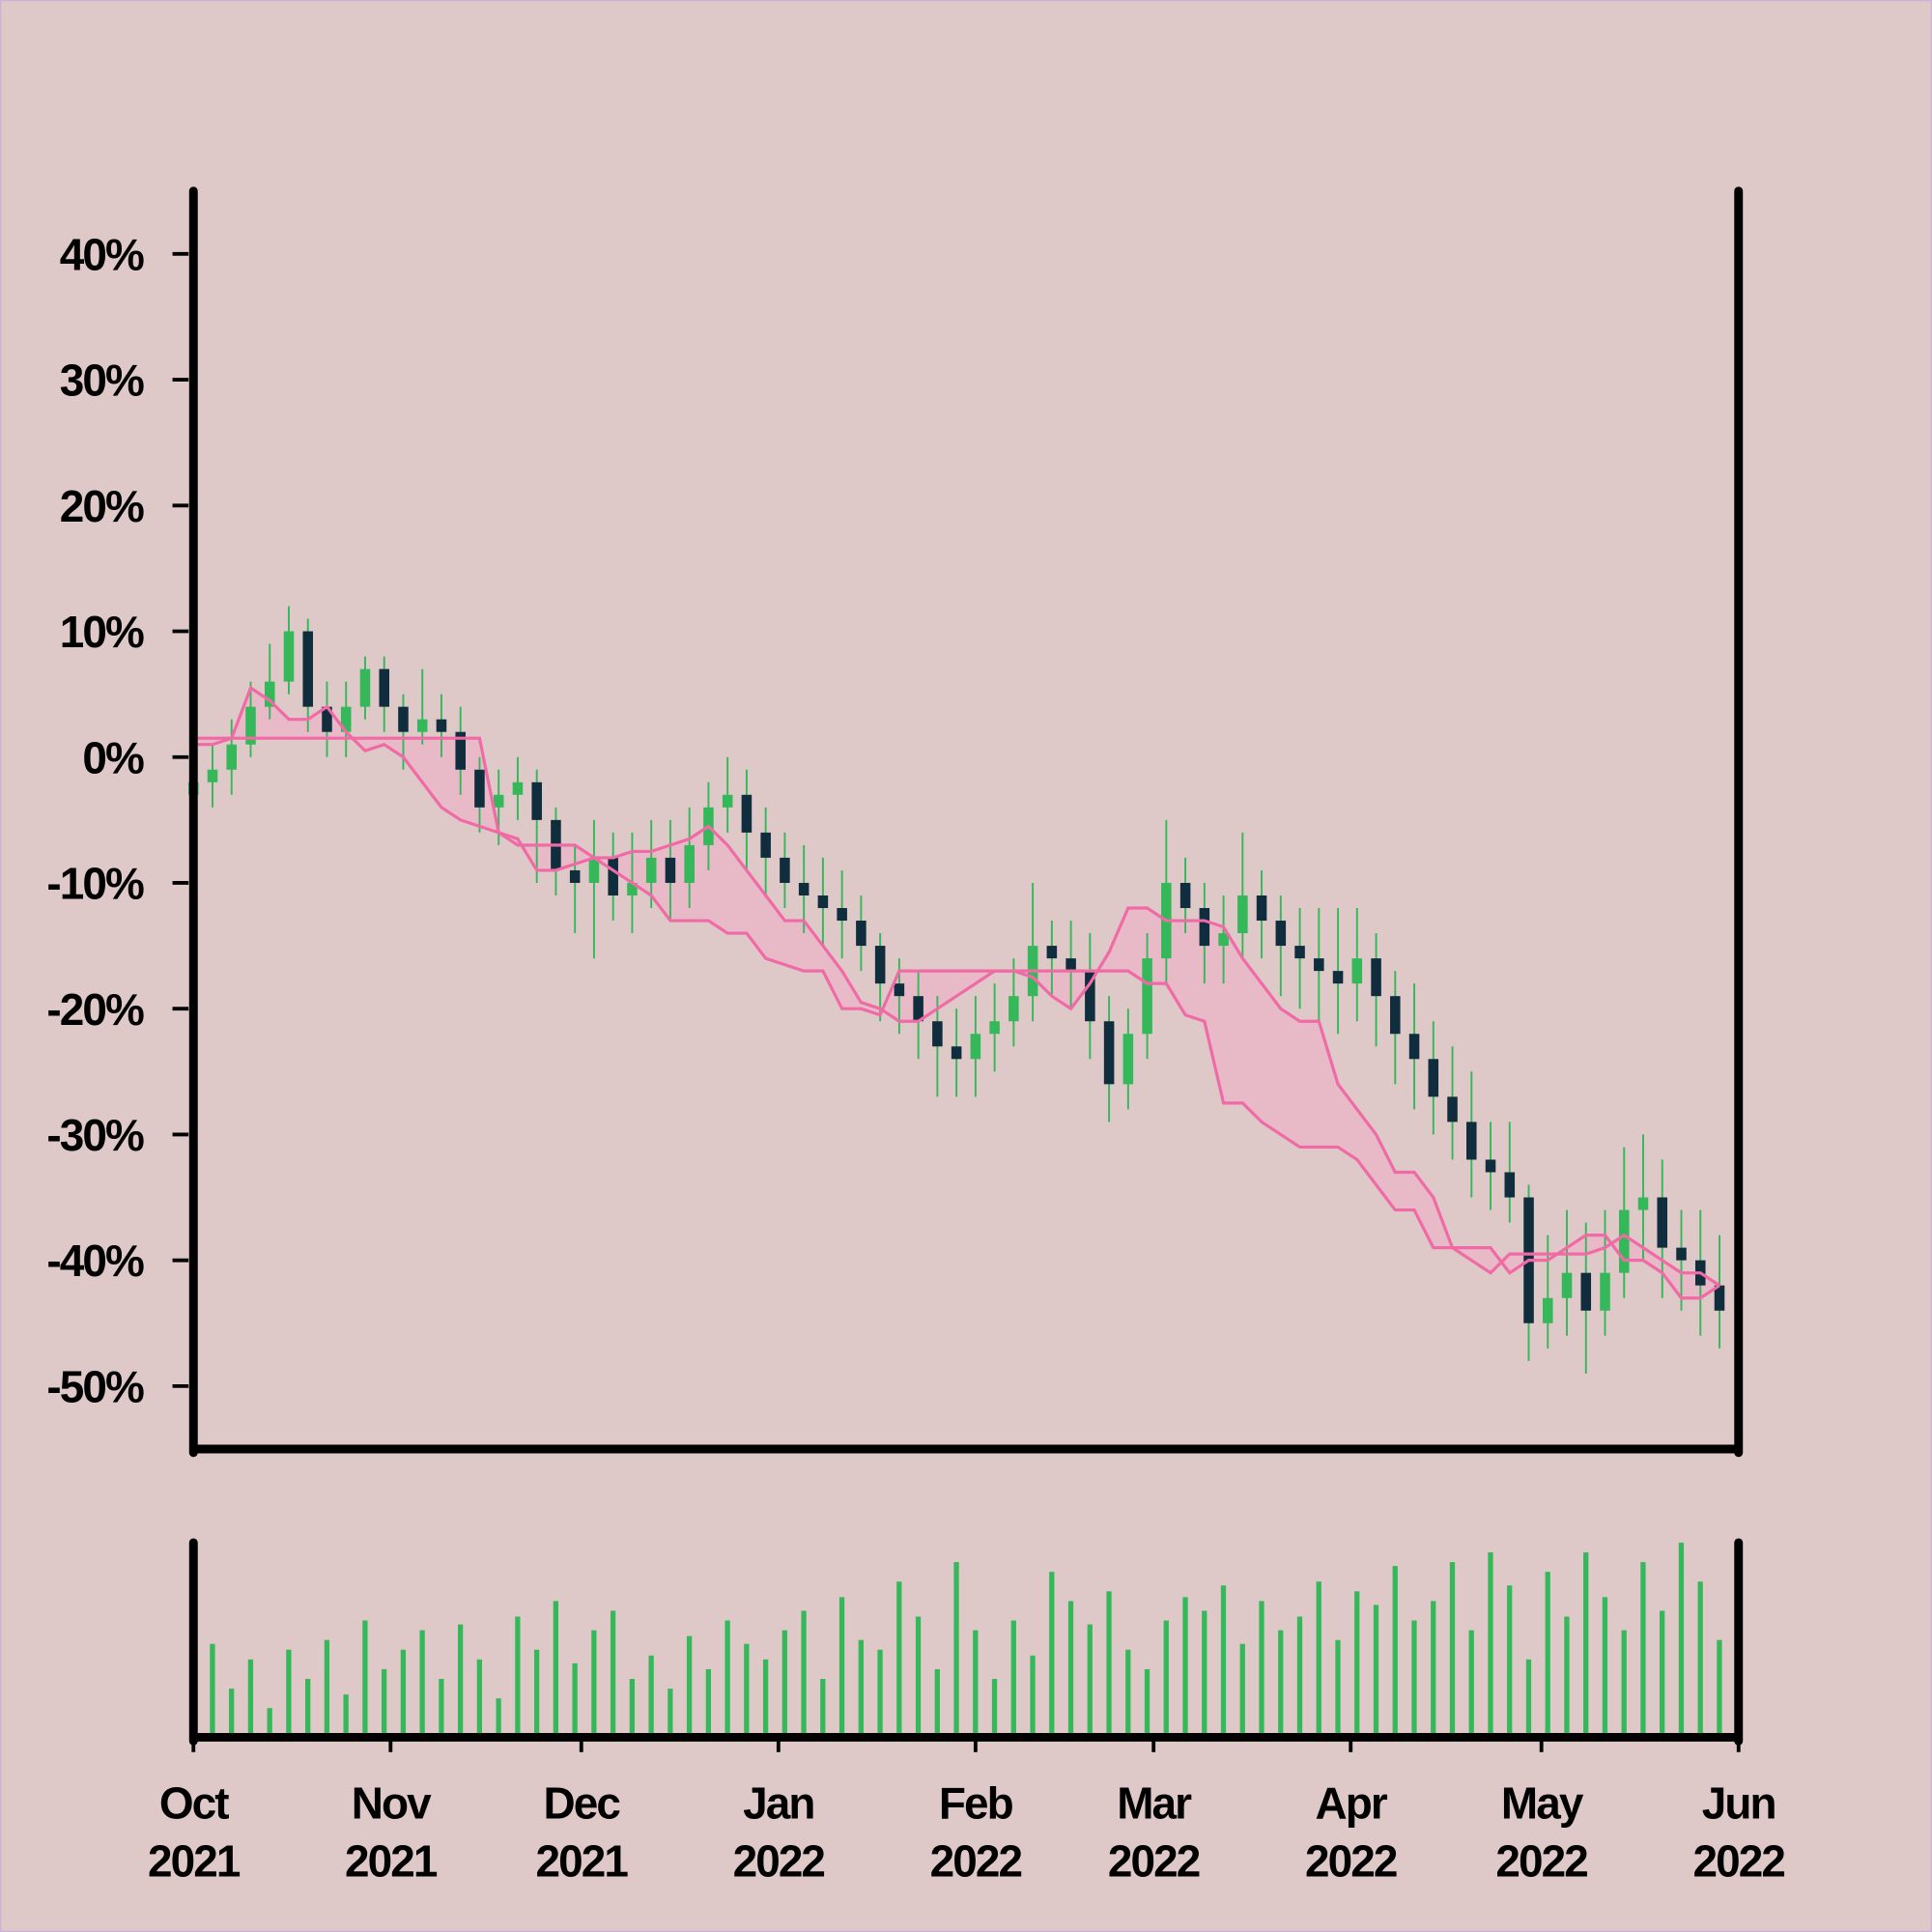  I want to click on y-tick-label: 30%, so click(102, 380).